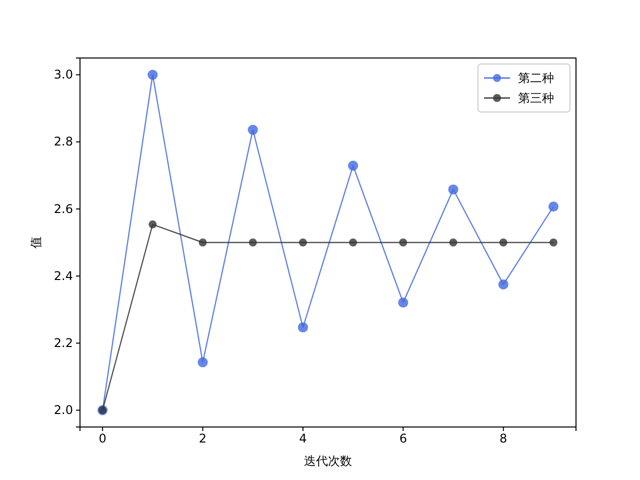  Describe the element at coordinates (63, 410) in the screenshot. I see `y-tick-label: 2.0` at that location.